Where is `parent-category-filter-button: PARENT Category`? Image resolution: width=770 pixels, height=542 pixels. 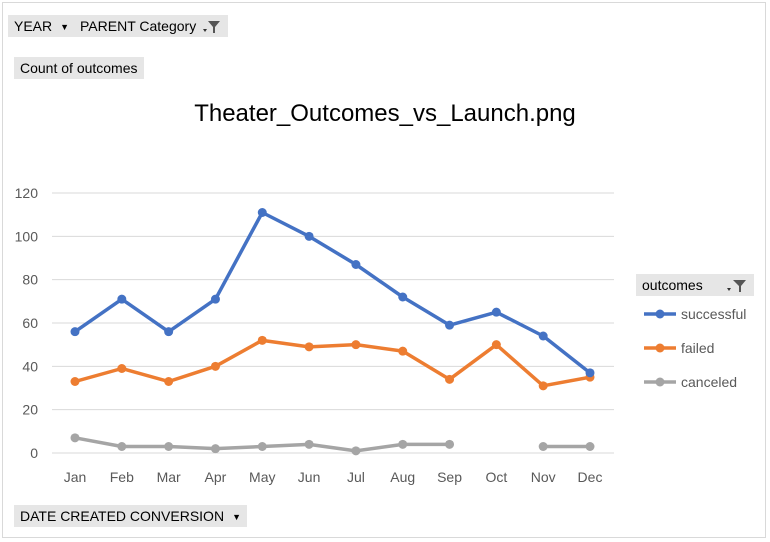
parent-category-filter-button: PARENT Category is located at coordinates (151, 27).